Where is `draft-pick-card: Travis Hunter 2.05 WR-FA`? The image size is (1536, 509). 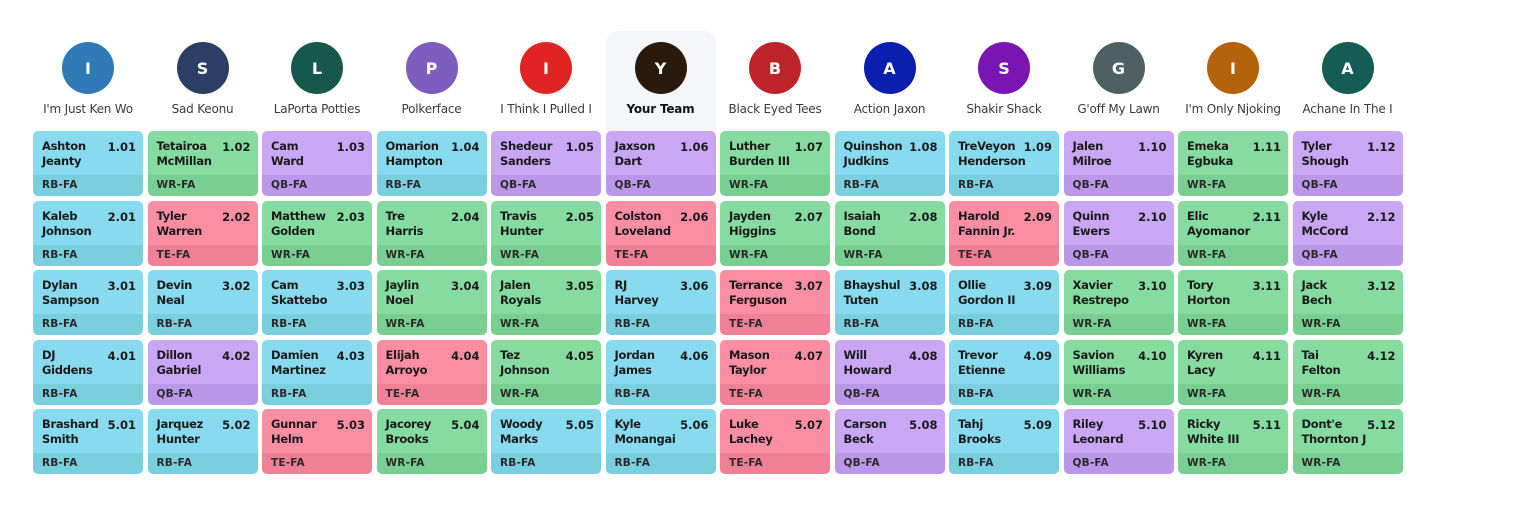
draft-pick-card: Travis Hunter 2.05 WR-FA is located at coordinates (546, 233).